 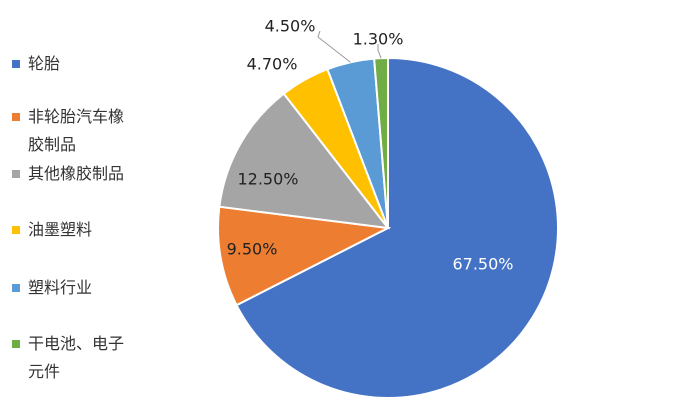 I want to click on legend-item: 塑料行业, so click(x=71, y=288).